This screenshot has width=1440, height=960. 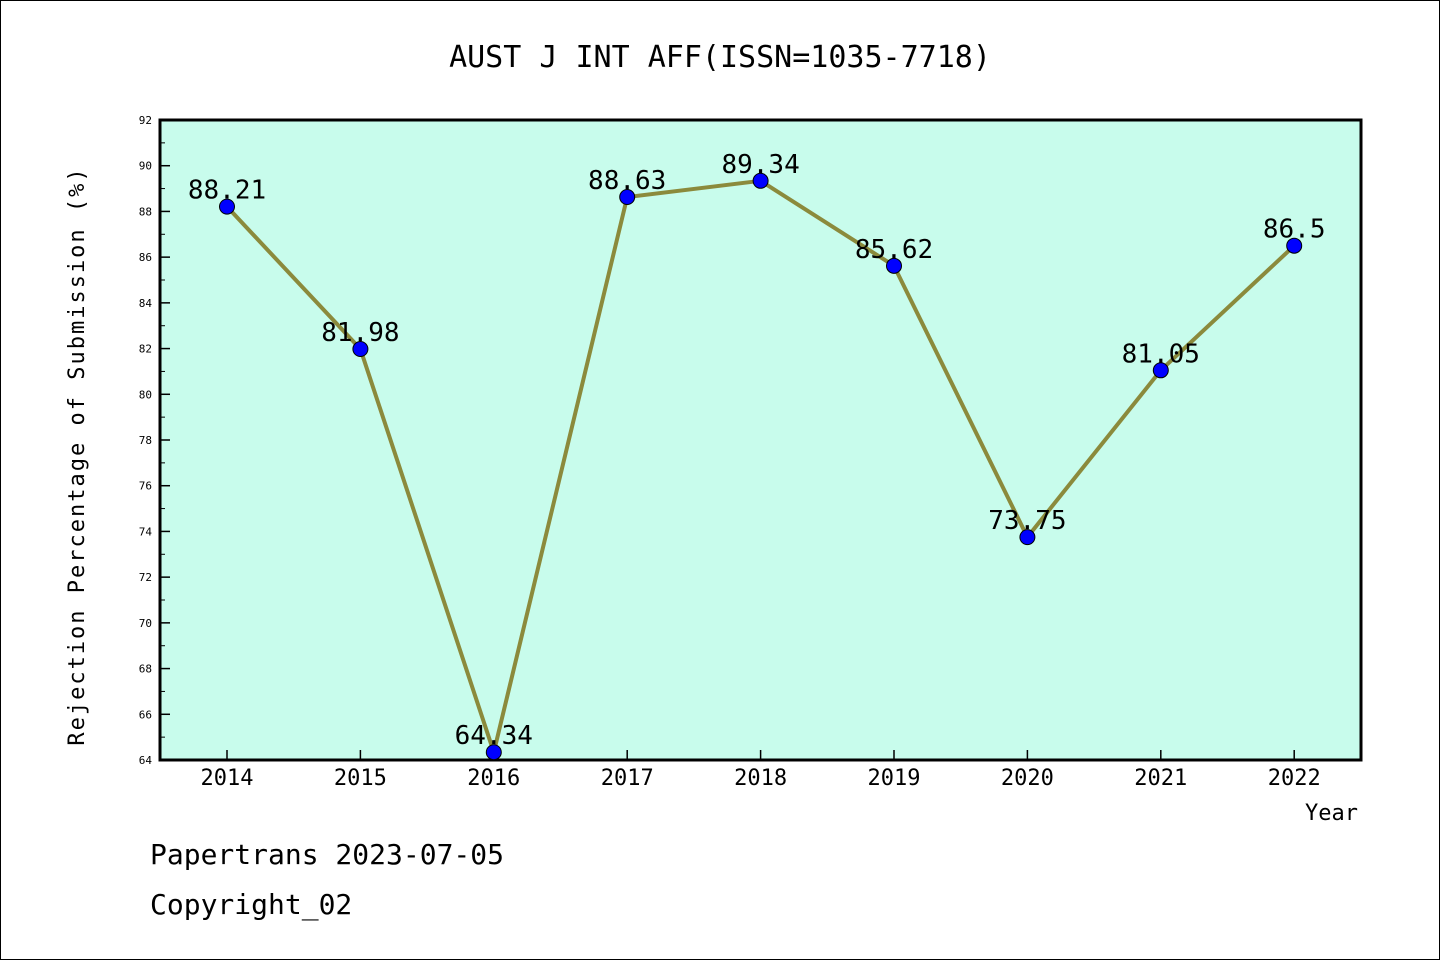 What do you see at coordinates (145, 577) in the screenshot?
I see `y-tick-label: 72` at bounding box center [145, 577].